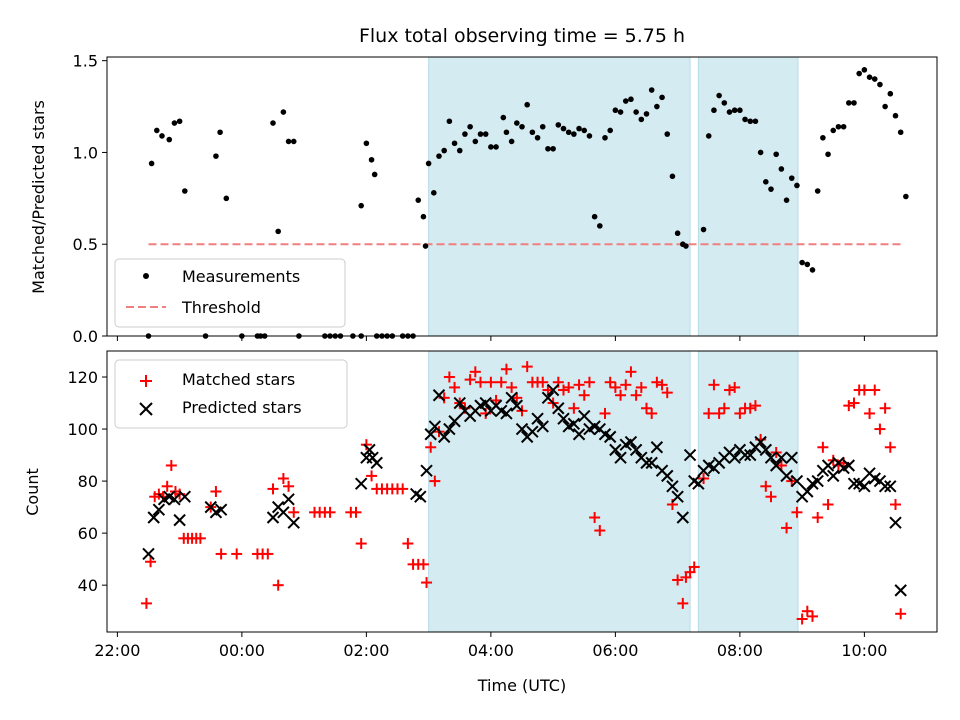 The image size is (960, 720). Describe the element at coordinates (521, 685) in the screenshot. I see `bottom-x-axis-label: Time (UTC)` at that location.